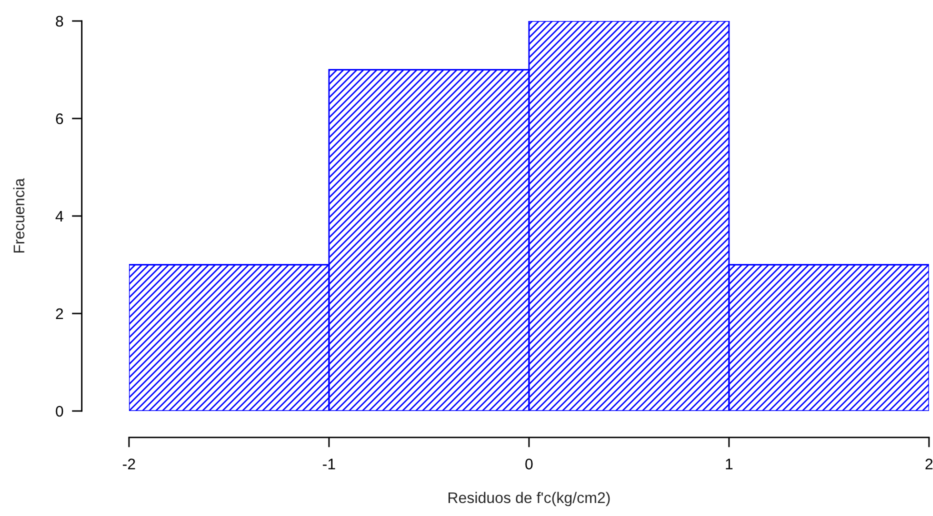 Image resolution: width=933 pixels, height=516 pixels. What do you see at coordinates (60, 411) in the screenshot?
I see `y-tick-label: 0` at bounding box center [60, 411].